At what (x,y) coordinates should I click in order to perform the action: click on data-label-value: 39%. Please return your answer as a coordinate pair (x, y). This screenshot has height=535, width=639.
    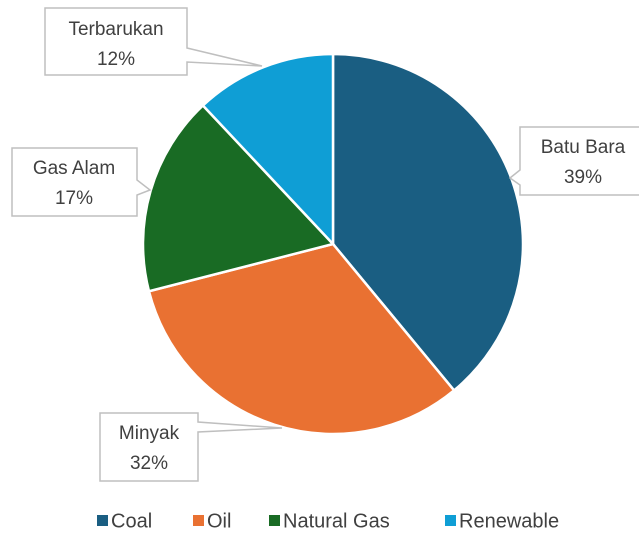
    Looking at the image, I should click on (583, 177).